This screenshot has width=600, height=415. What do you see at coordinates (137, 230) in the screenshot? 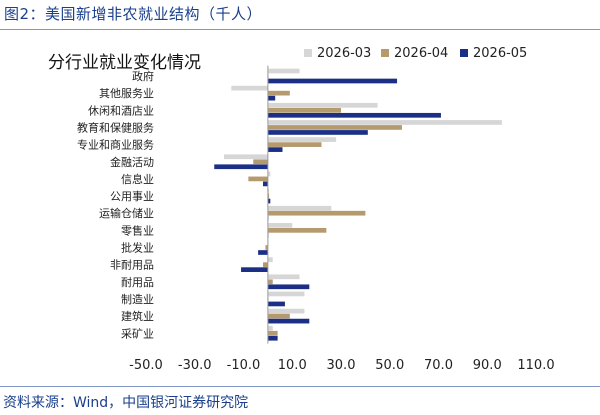
I see `category-label: 零售业` at bounding box center [137, 230].